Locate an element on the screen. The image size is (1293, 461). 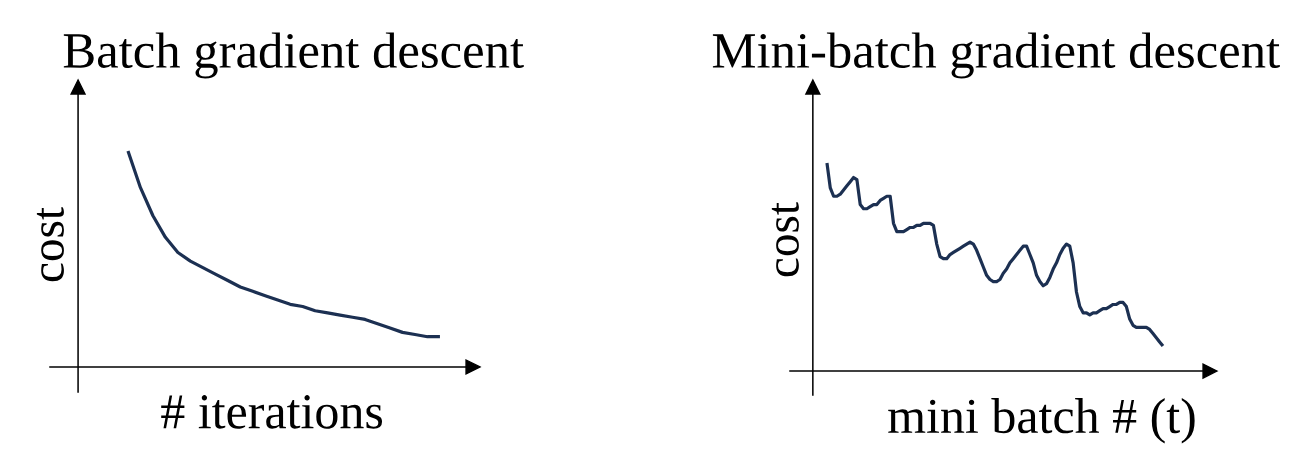
x-axis-title: mini batch # (t) is located at coordinates (1041, 421).